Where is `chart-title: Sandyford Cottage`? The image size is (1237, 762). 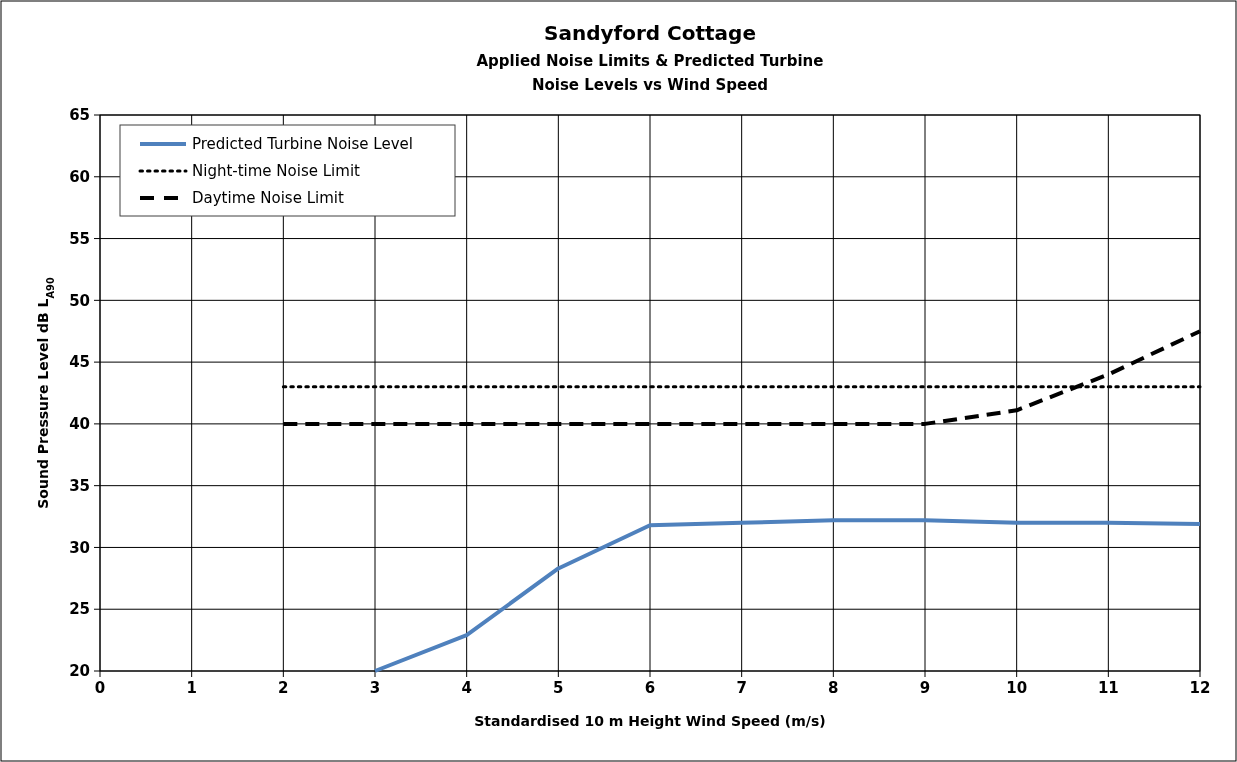
chart-title: Sandyford Cottage is located at coordinates (650, 33).